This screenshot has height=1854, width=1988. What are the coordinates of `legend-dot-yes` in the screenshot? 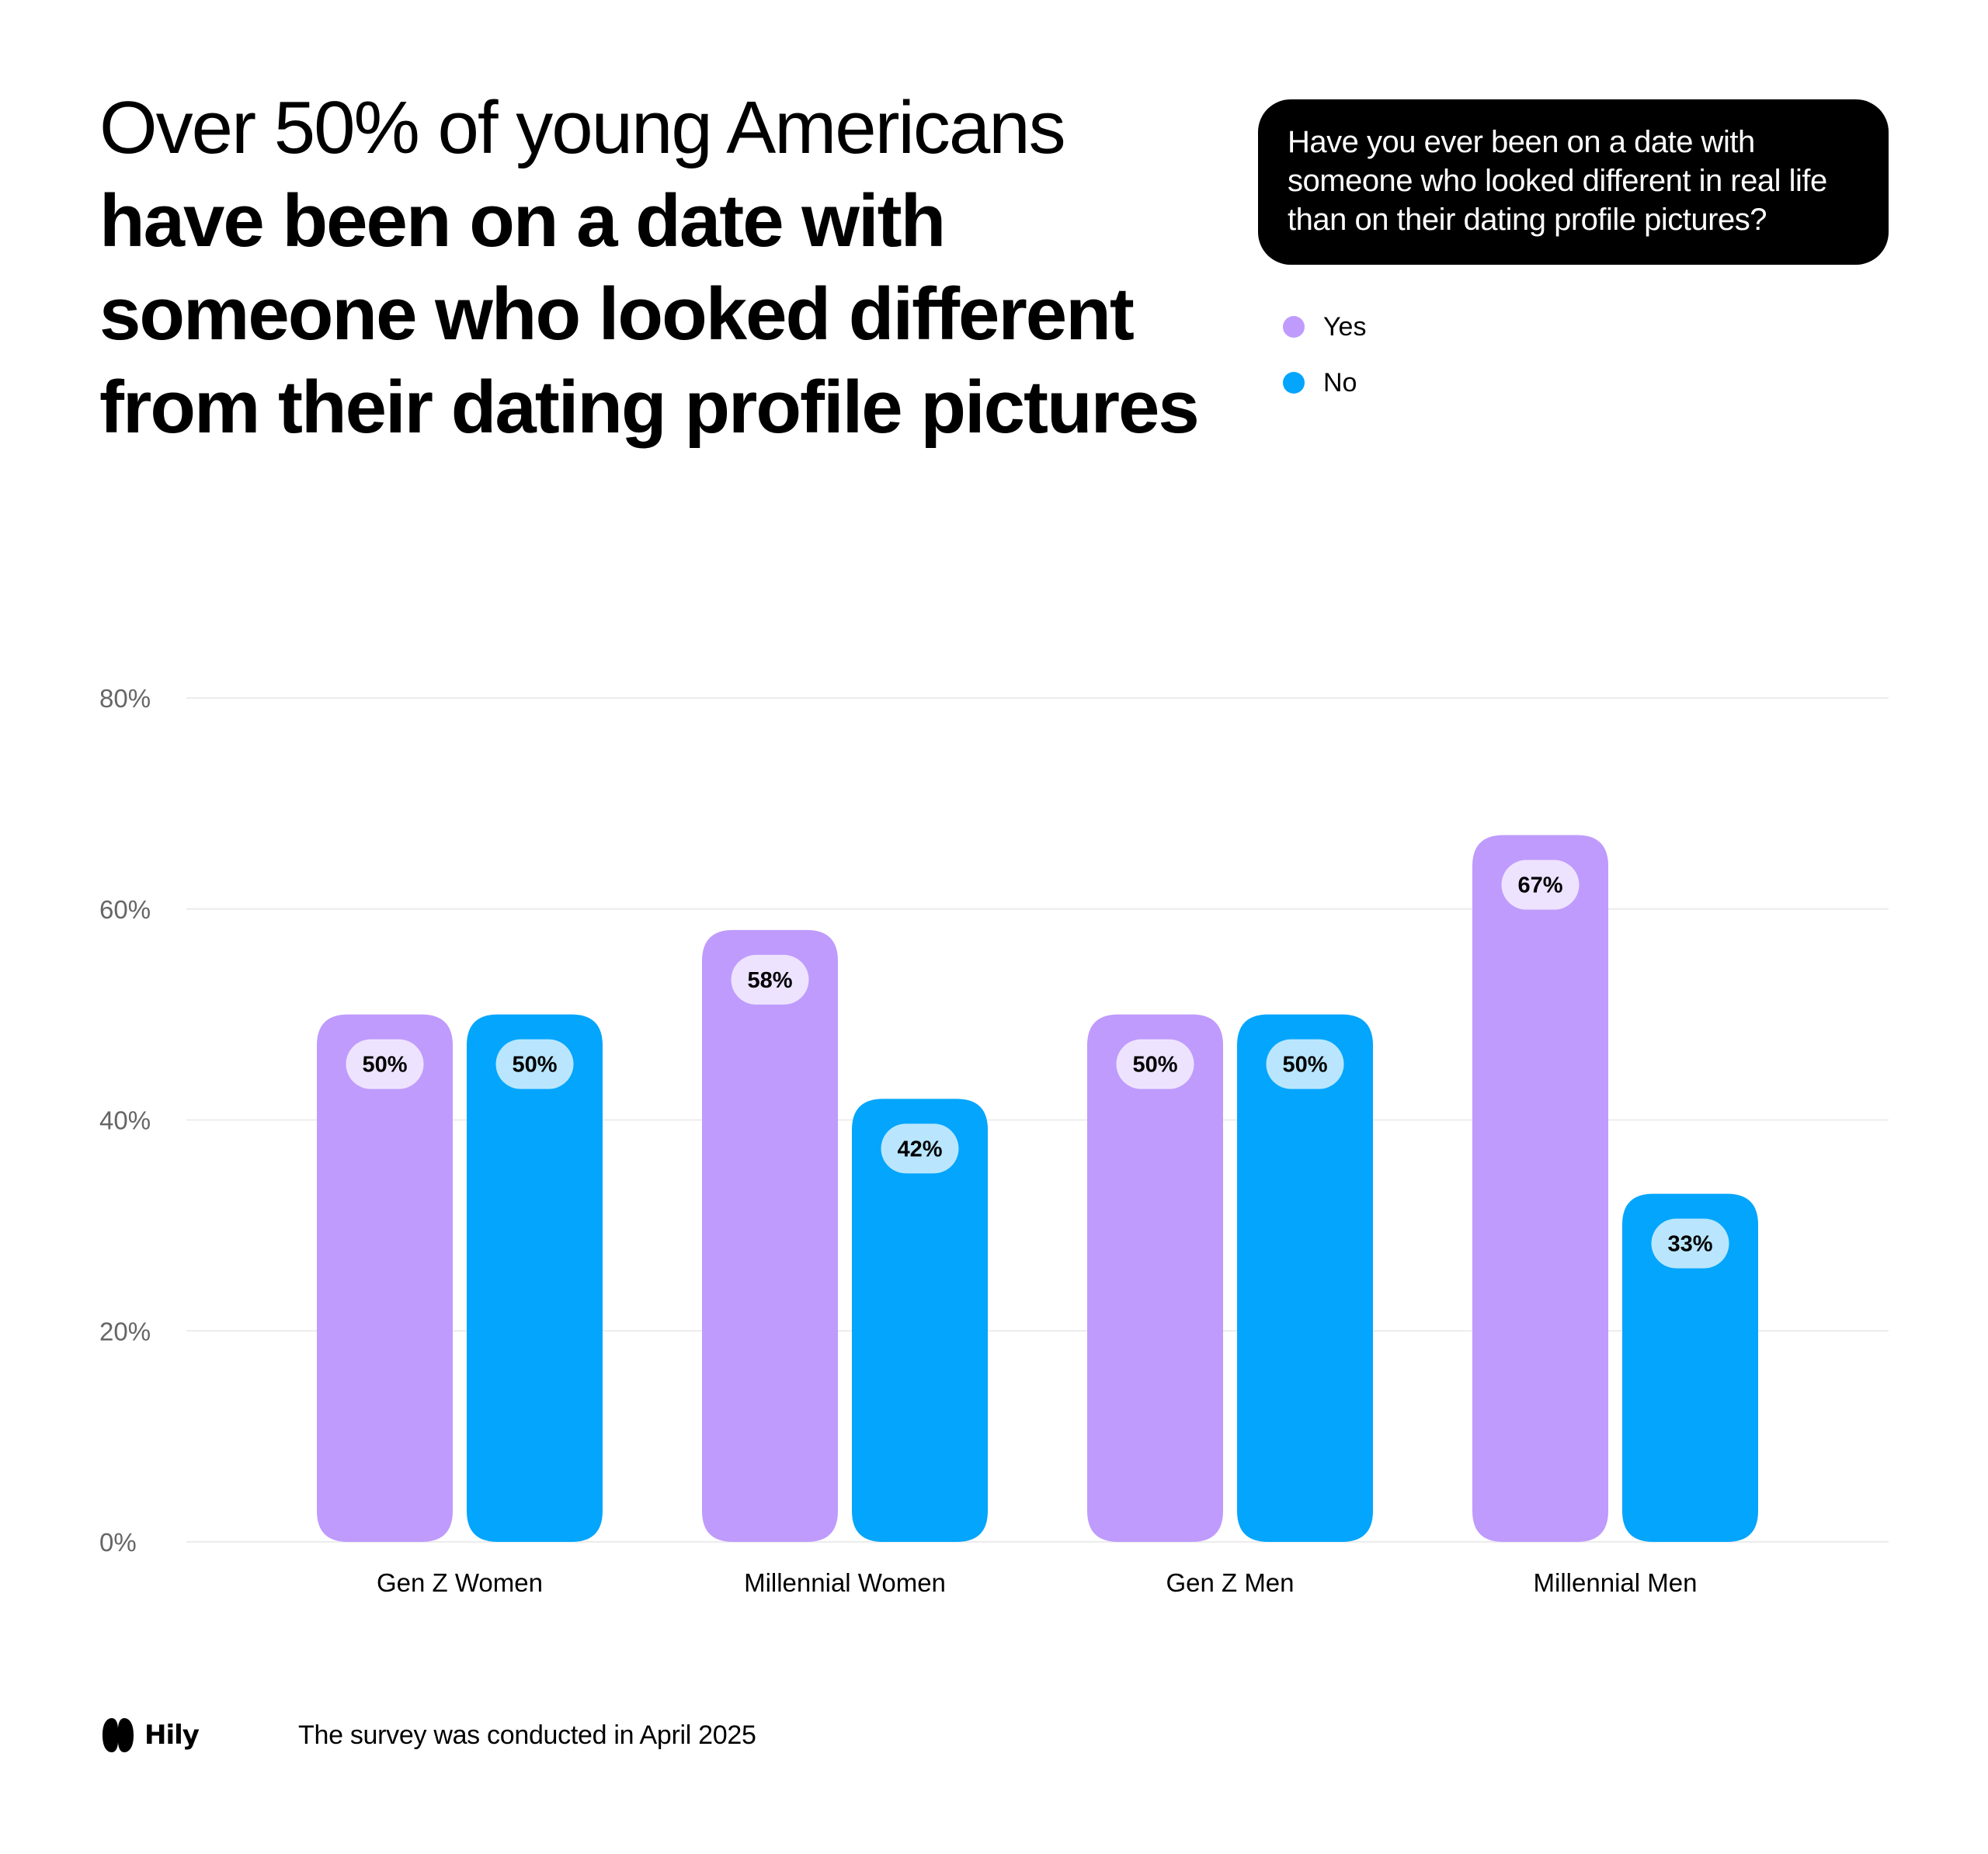 It's located at (1294, 327).